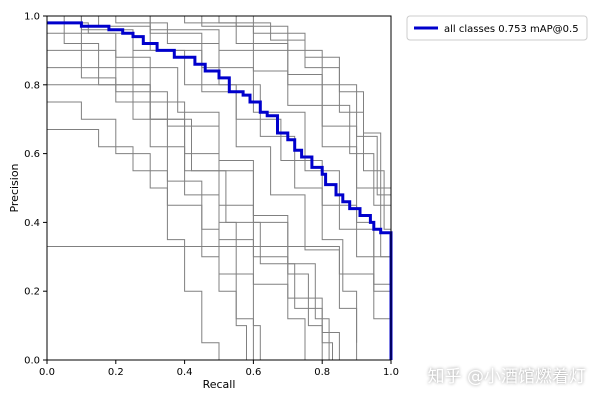 The width and height of the screenshot is (600, 401). Describe the element at coordinates (511, 29) in the screenshot. I see `legend-entry-all-classes: all classes 0.753 mAP@0.5` at that location.